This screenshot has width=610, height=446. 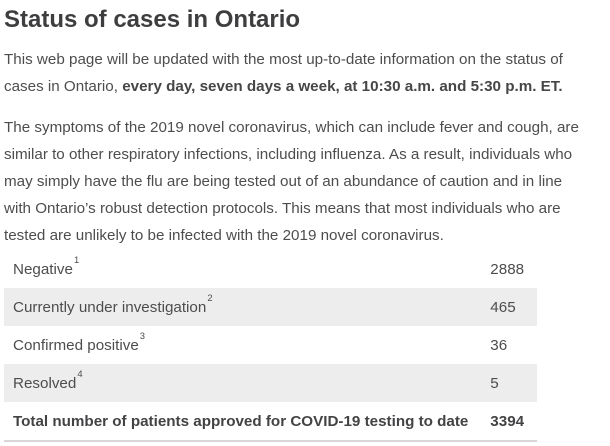 I want to click on total-value: 3394, so click(x=507, y=421).